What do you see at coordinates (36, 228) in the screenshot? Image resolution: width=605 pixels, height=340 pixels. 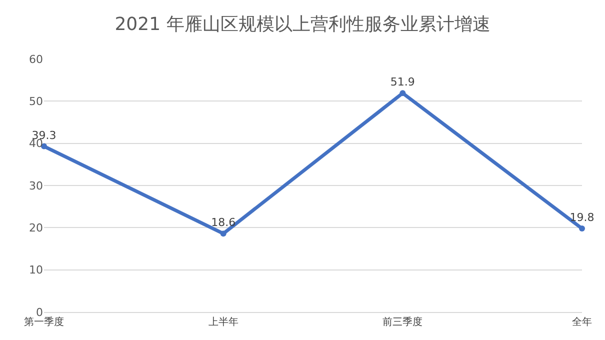 I see `y-tick-label: 20` at bounding box center [36, 228].